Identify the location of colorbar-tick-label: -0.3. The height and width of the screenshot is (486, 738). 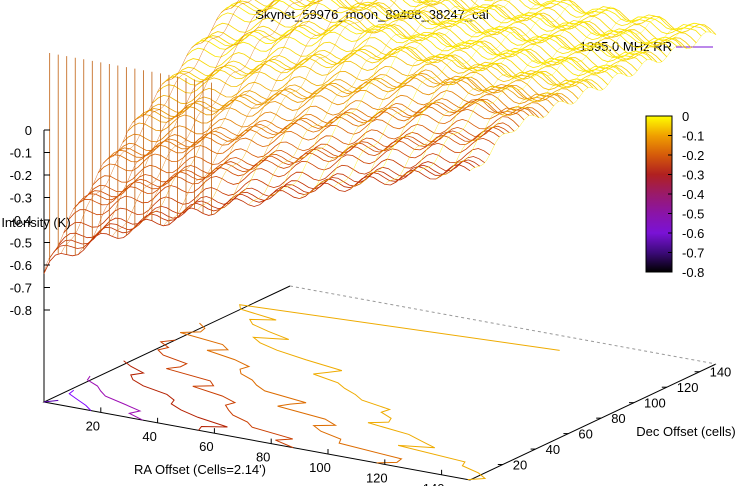
(693, 175).